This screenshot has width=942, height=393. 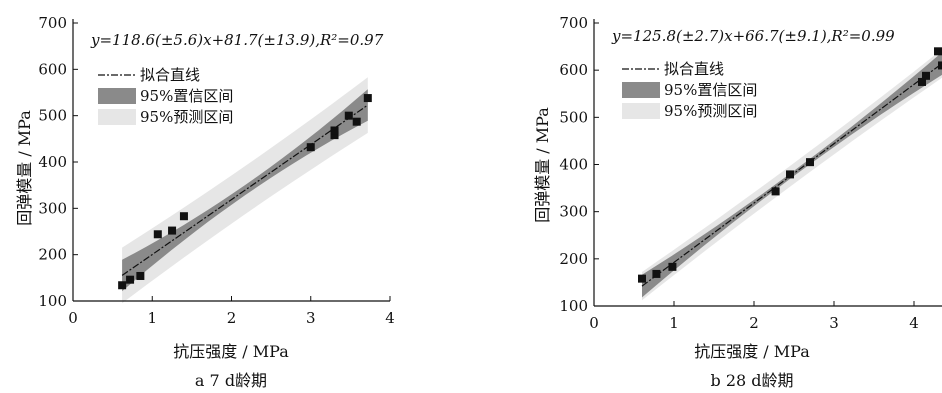 I want to click on fit-line, so click(x=245, y=190).